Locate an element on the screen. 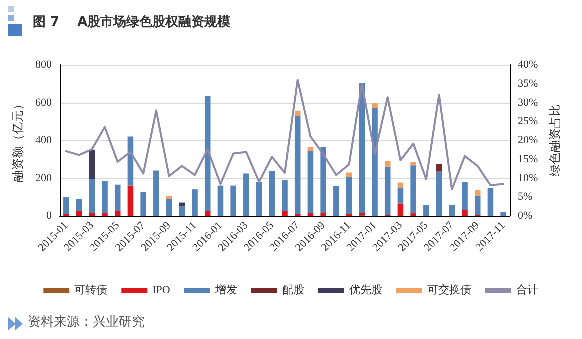 The width and height of the screenshot is (582, 339). y2-tick-label: 25% is located at coordinates (528, 122).